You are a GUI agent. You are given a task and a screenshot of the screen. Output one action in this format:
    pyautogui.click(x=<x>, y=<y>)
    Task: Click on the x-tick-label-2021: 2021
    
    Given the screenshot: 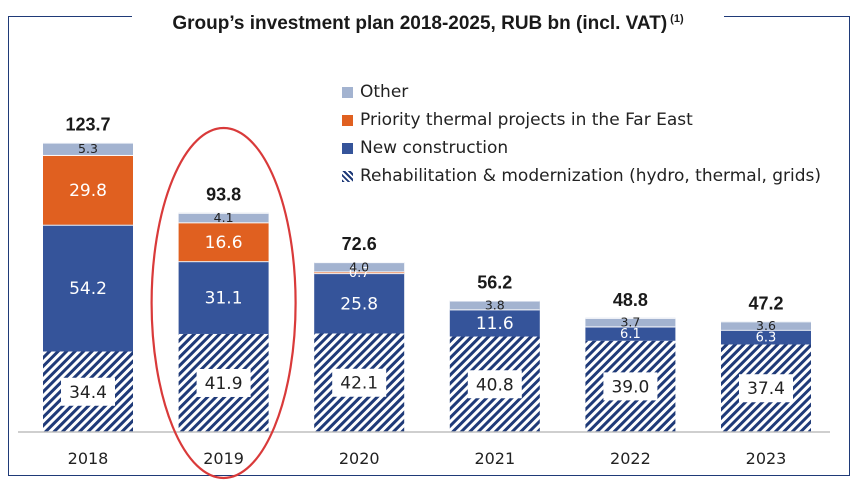 What is the action you would take?
    pyautogui.click(x=494, y=458)
    